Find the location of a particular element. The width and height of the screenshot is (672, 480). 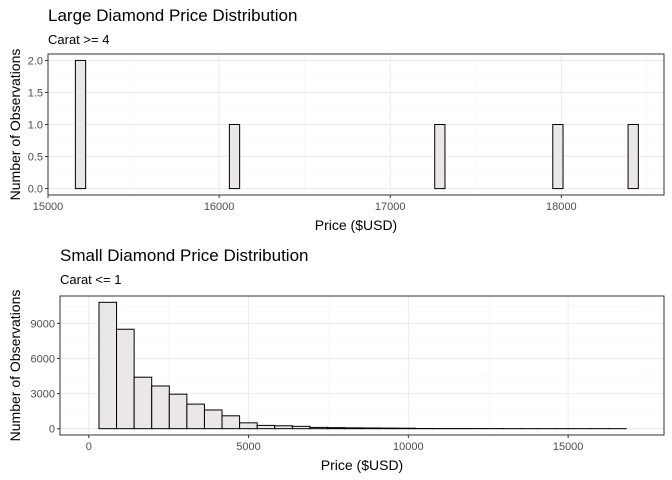

x-tick-label: 18000 is located at coordinates (561, 207).